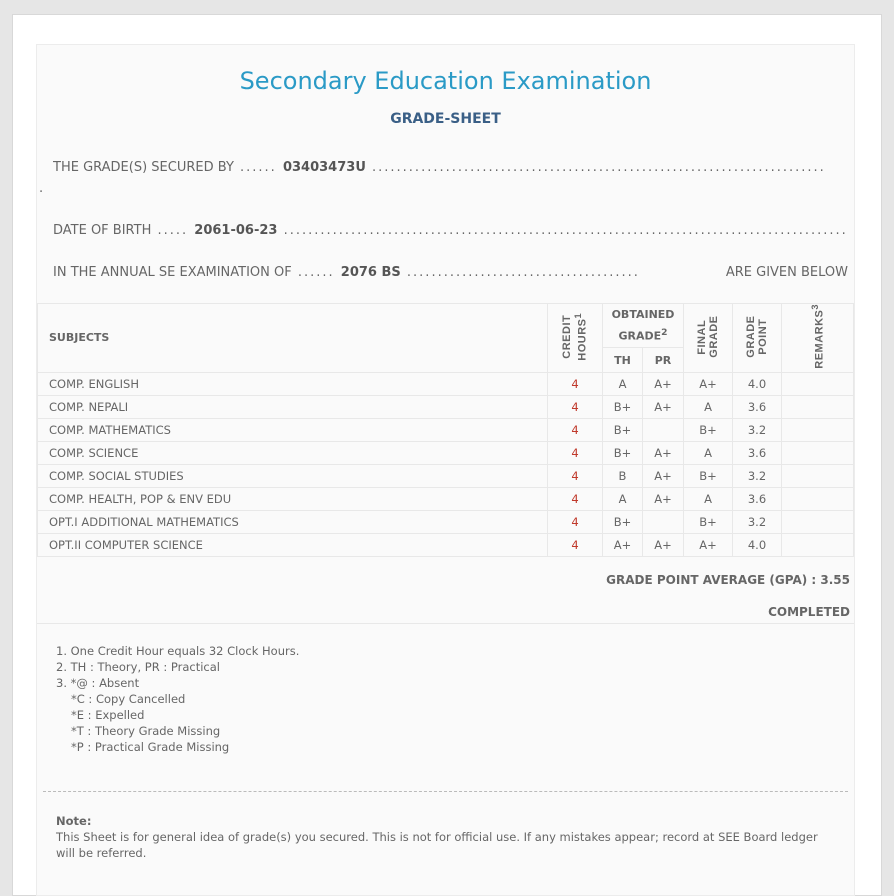  I want to click on footnote-item: *E : Expelled, so click(108, 715).